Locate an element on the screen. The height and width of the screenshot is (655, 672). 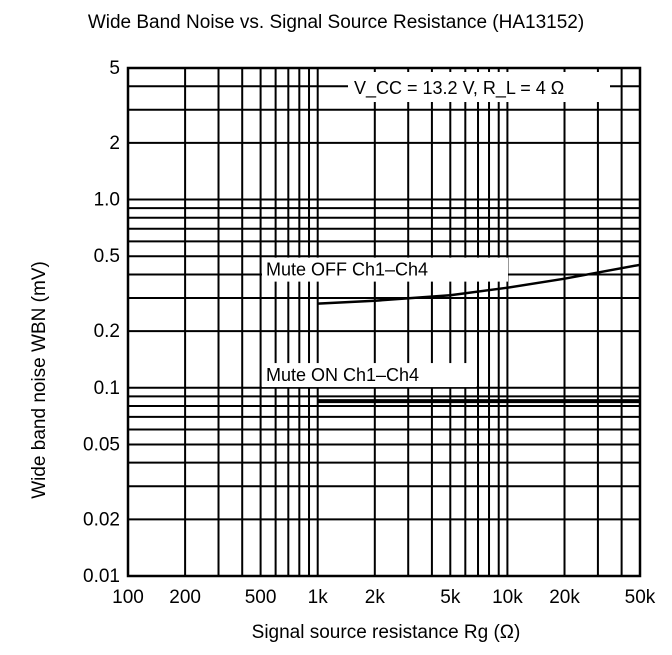
x-tick-label: 100 is located at coordinates (128, 597).